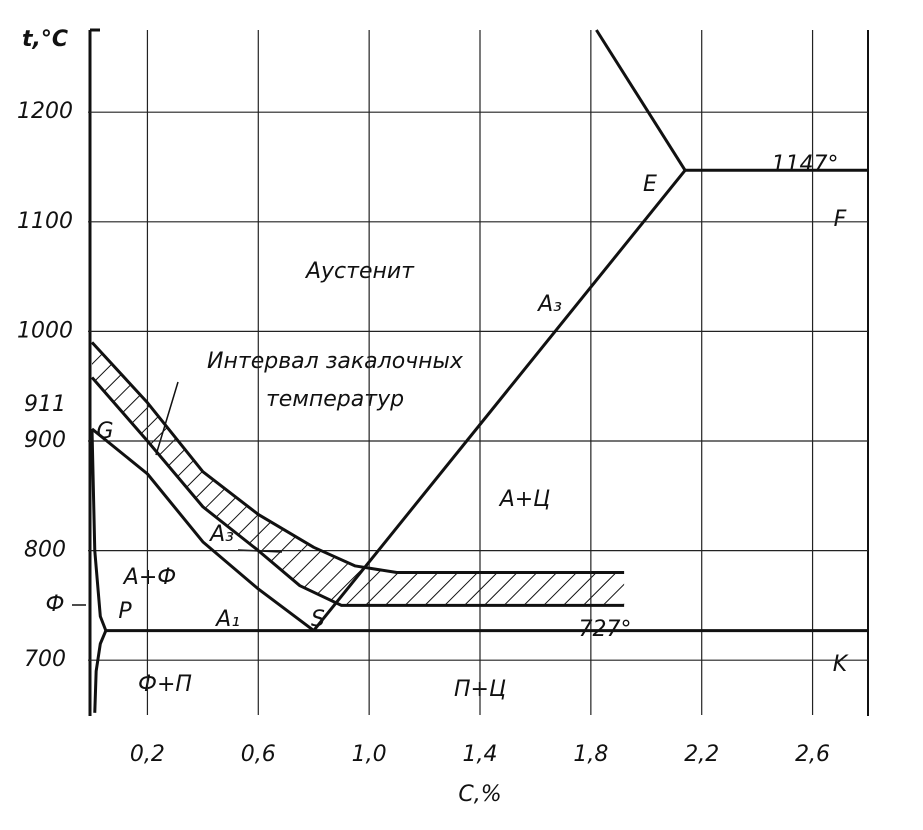 The image size is (923, 830). Describe the element at coordinates (812, 754) in the screenshot. I see `x-tick-label: 2,6` at that location.